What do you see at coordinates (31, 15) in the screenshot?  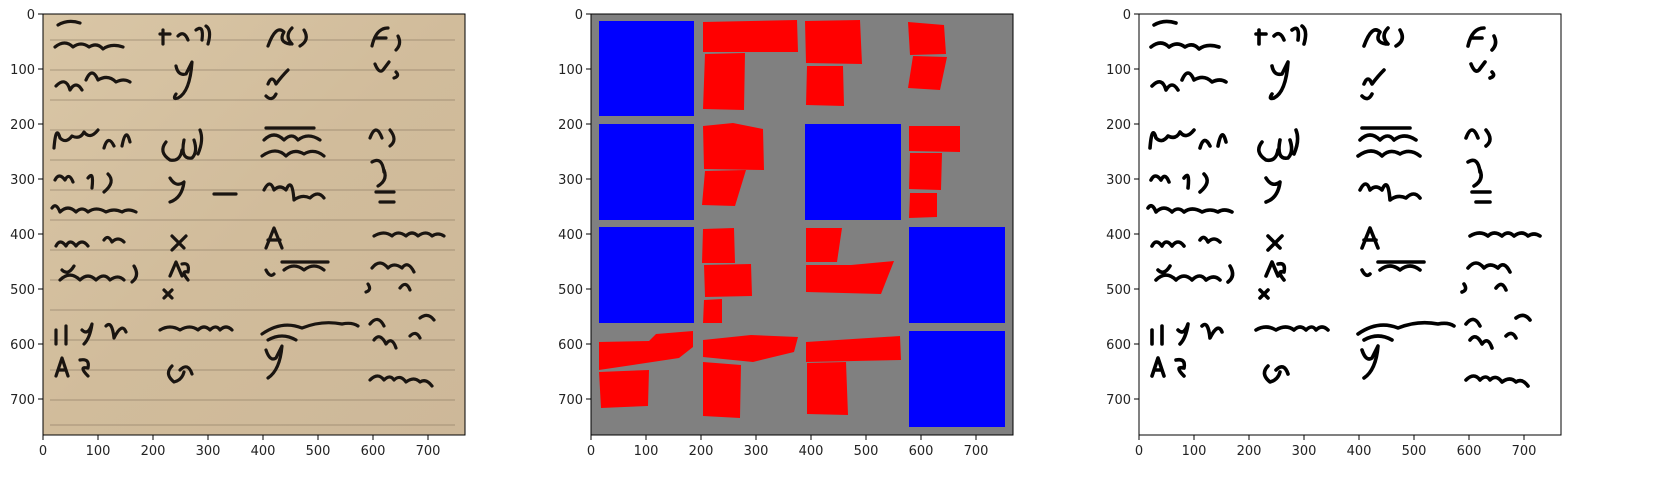 I see `manuscript-ytick-label: 0` at bounding box center [31, 15].